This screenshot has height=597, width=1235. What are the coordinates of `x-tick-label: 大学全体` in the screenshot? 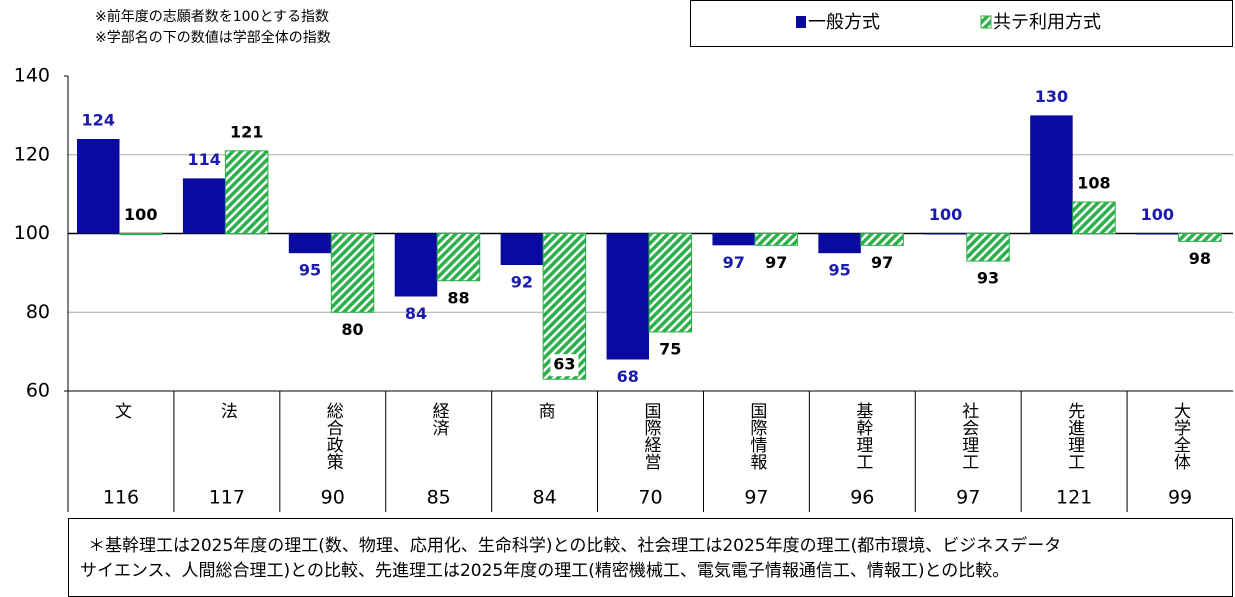 It's located at (1180, 436).